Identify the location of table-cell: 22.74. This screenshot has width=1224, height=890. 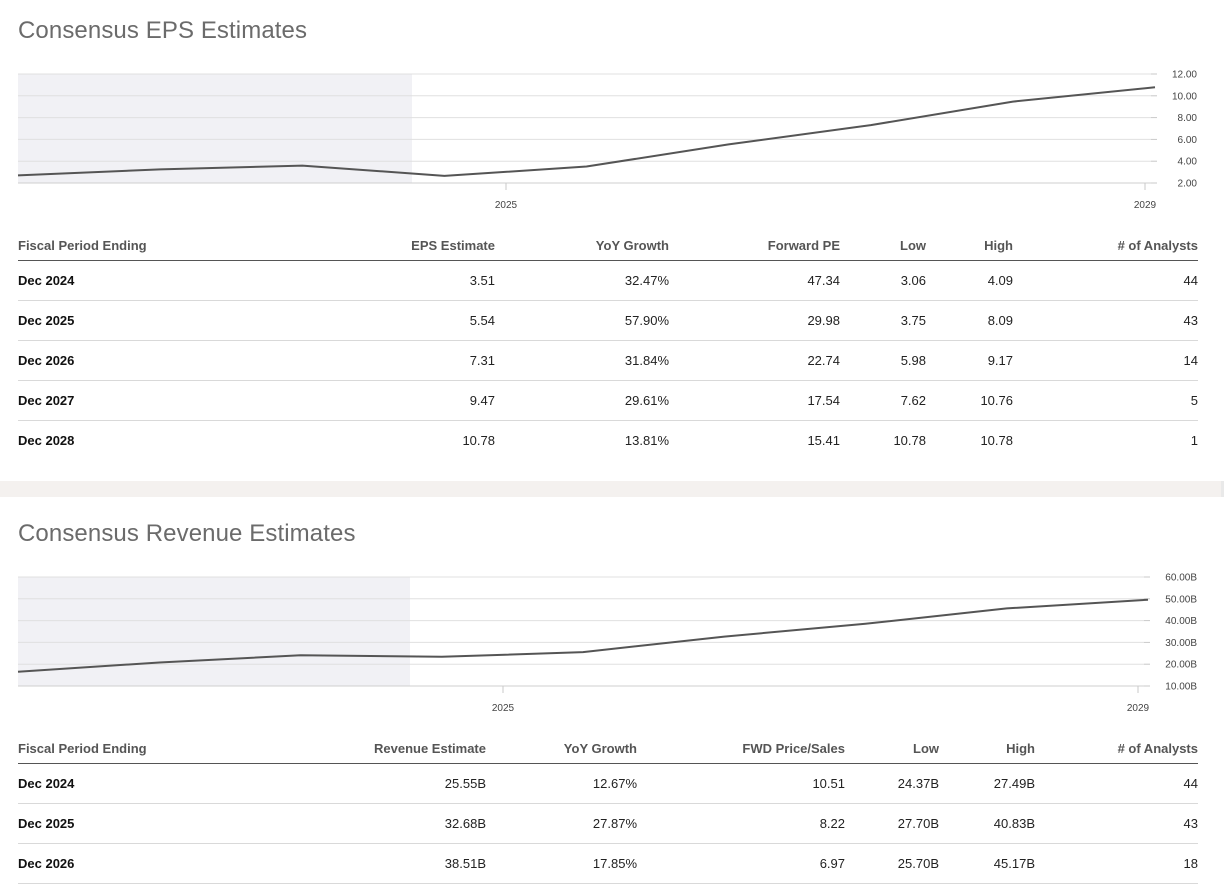
(754, 360).